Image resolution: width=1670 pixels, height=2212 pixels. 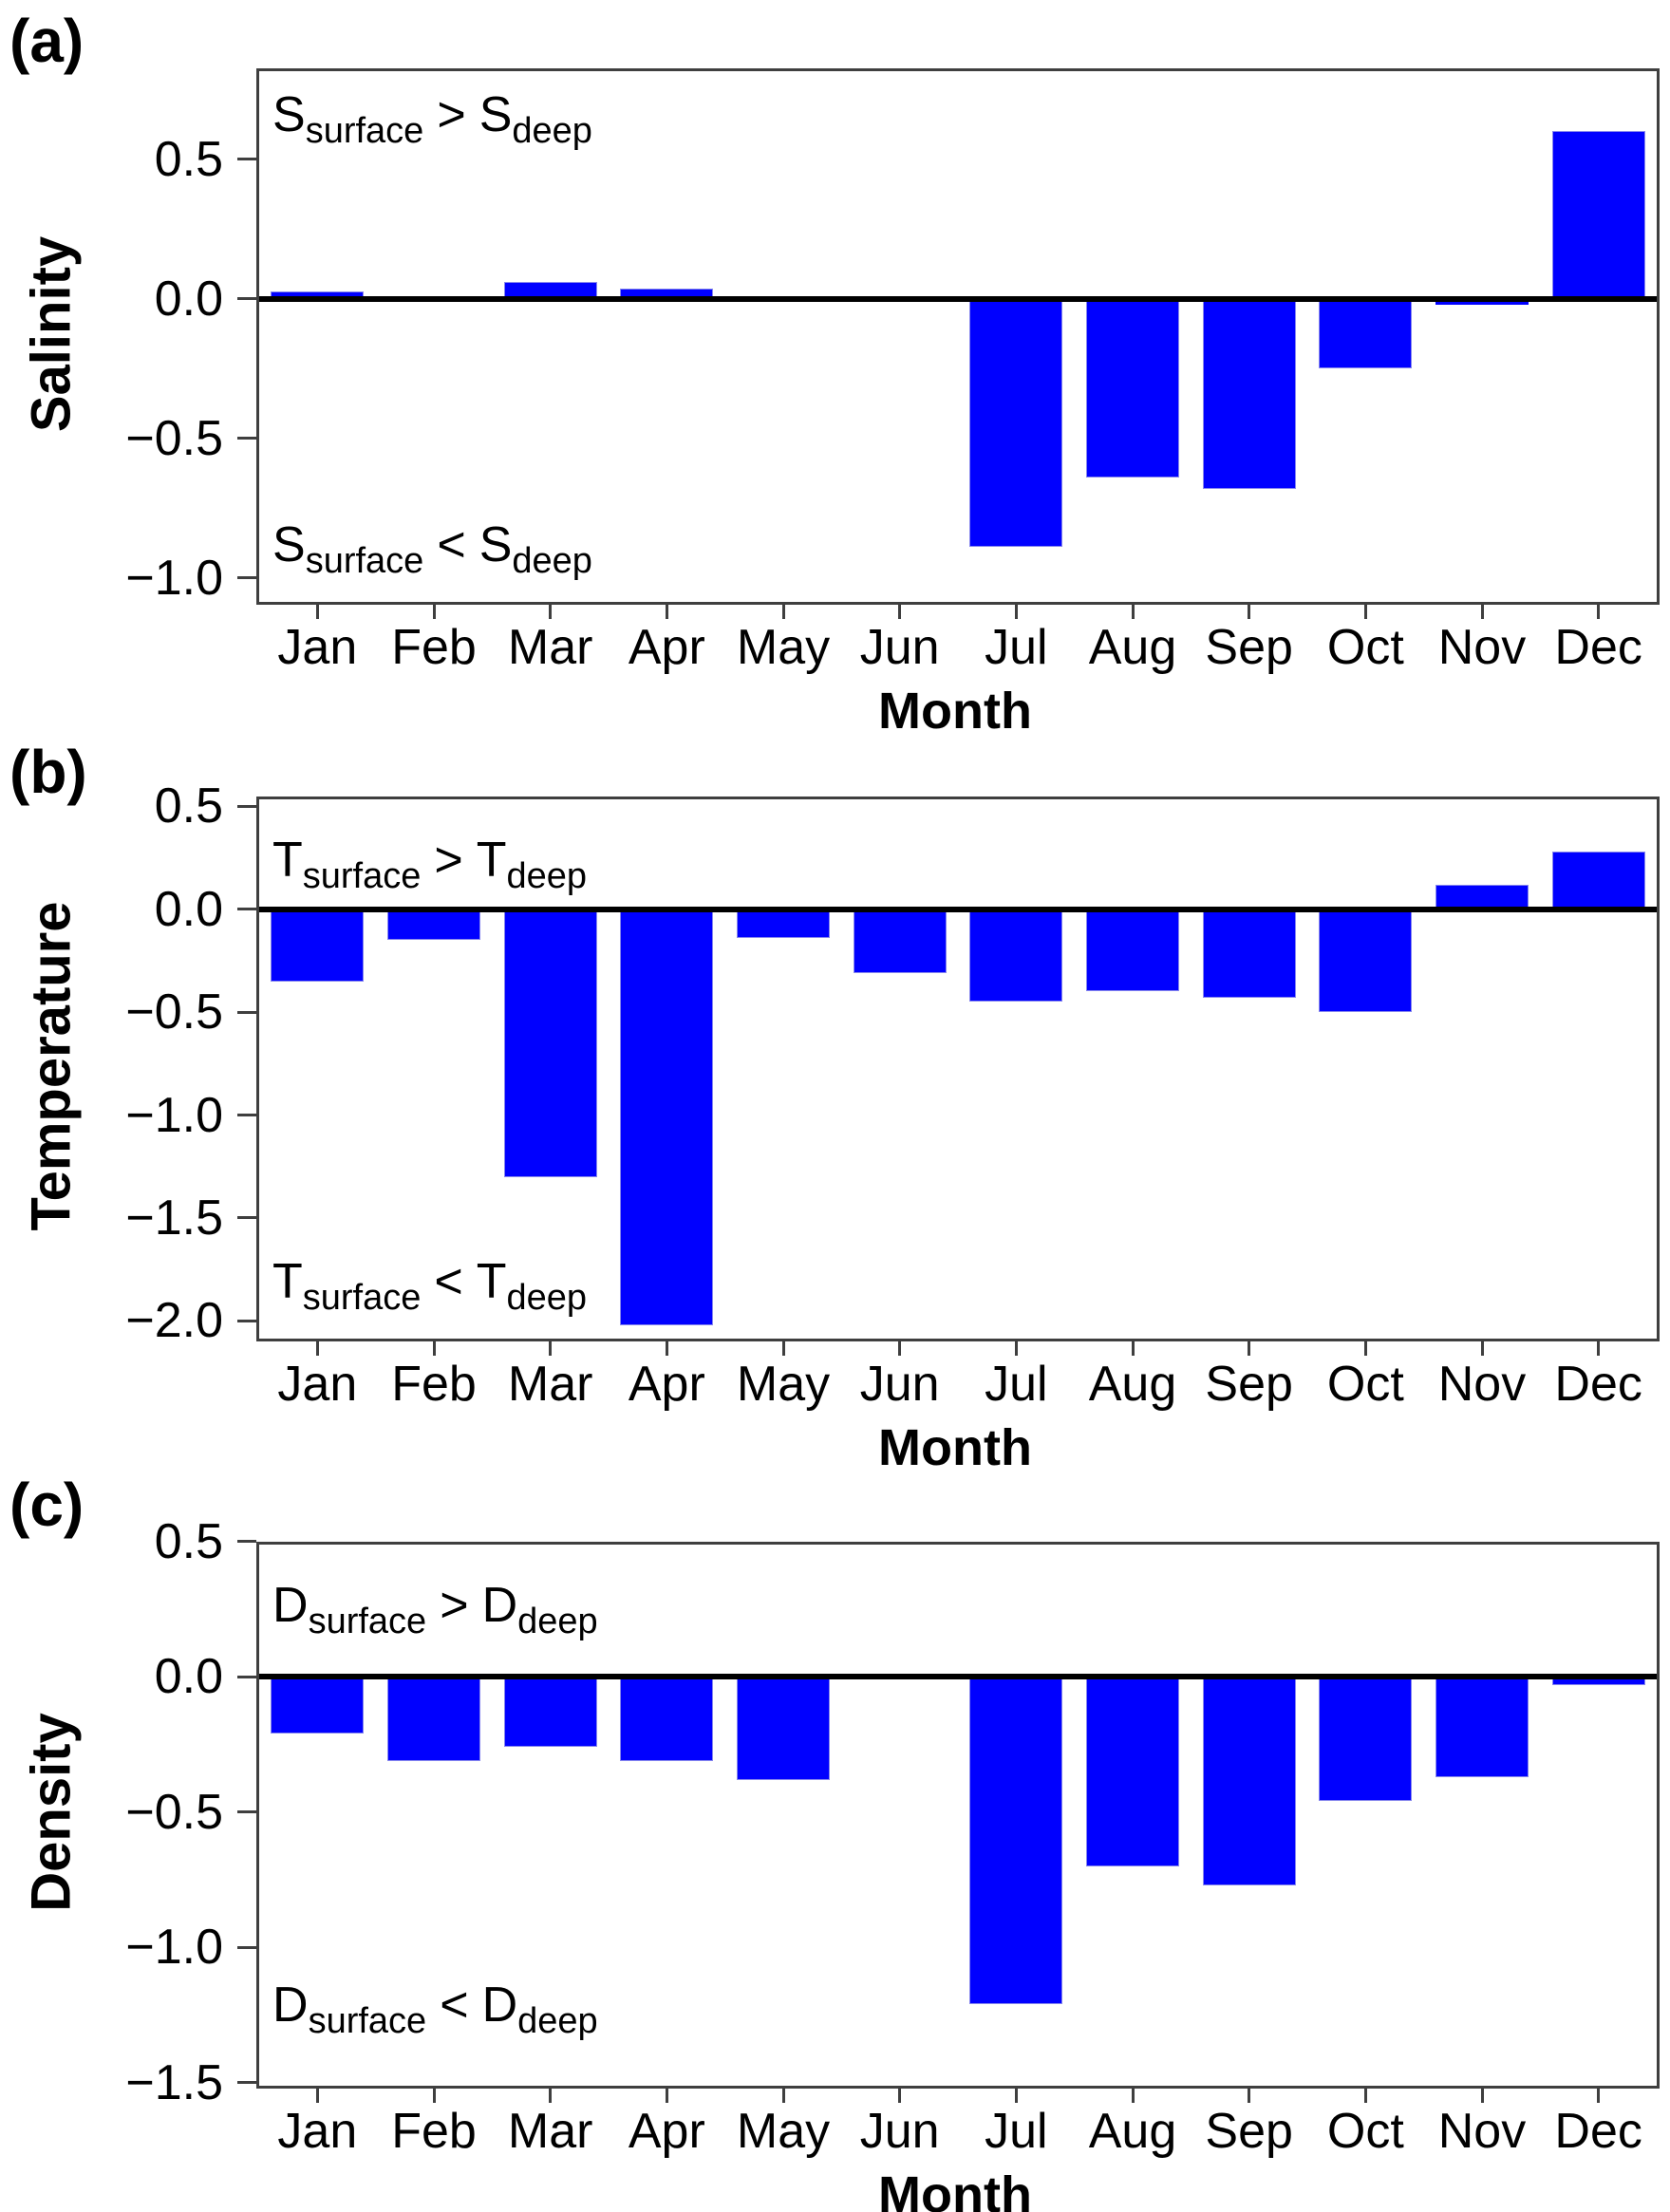 I want to click on annotation-operator: <, so click(x=451, y=544).